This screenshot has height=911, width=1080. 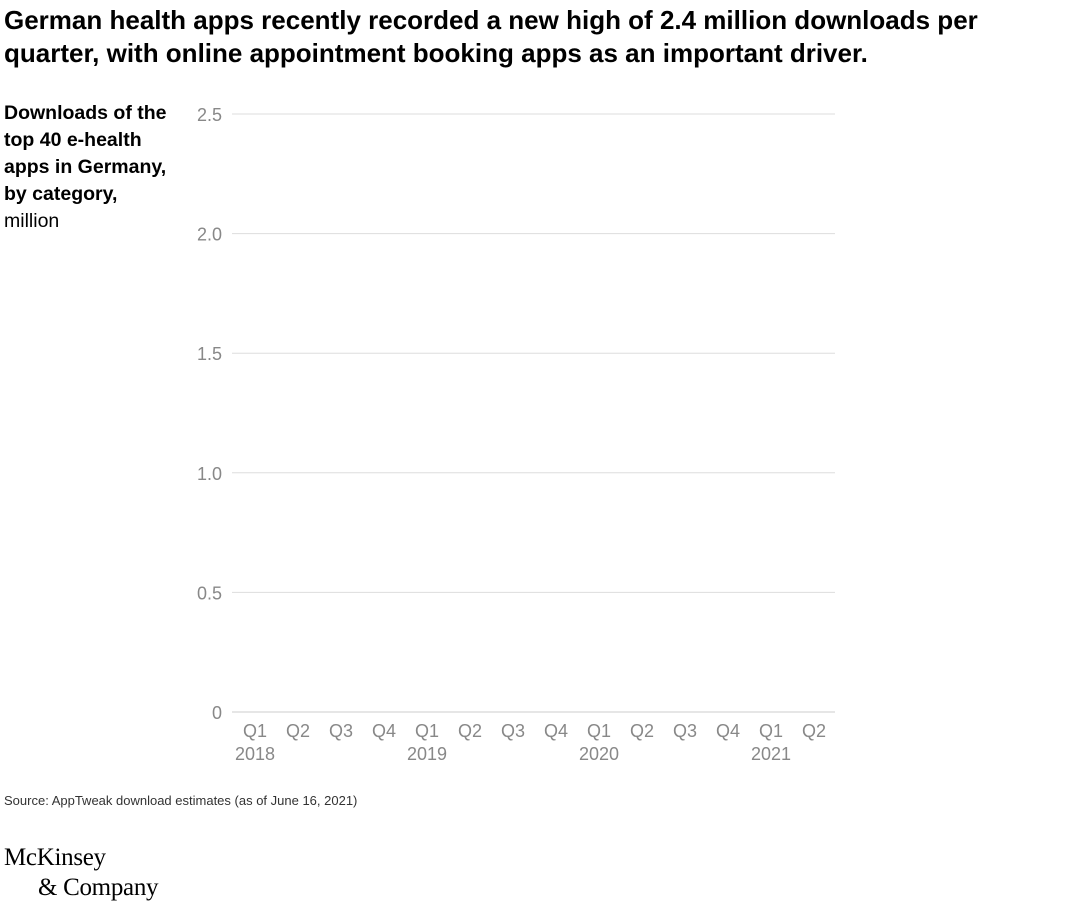 What do you see at coordinates (81, 873) in the screenshot?
I see `mckinsey-logo: McKinsey & Company` at bounding box center [81, 873].